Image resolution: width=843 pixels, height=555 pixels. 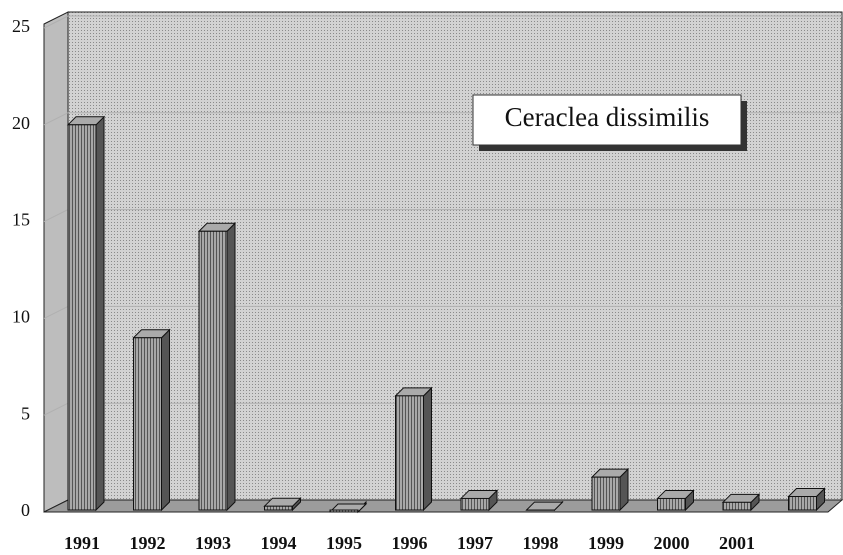 I want to click on x-tick-label: 1995, so click(x=344, y=543).